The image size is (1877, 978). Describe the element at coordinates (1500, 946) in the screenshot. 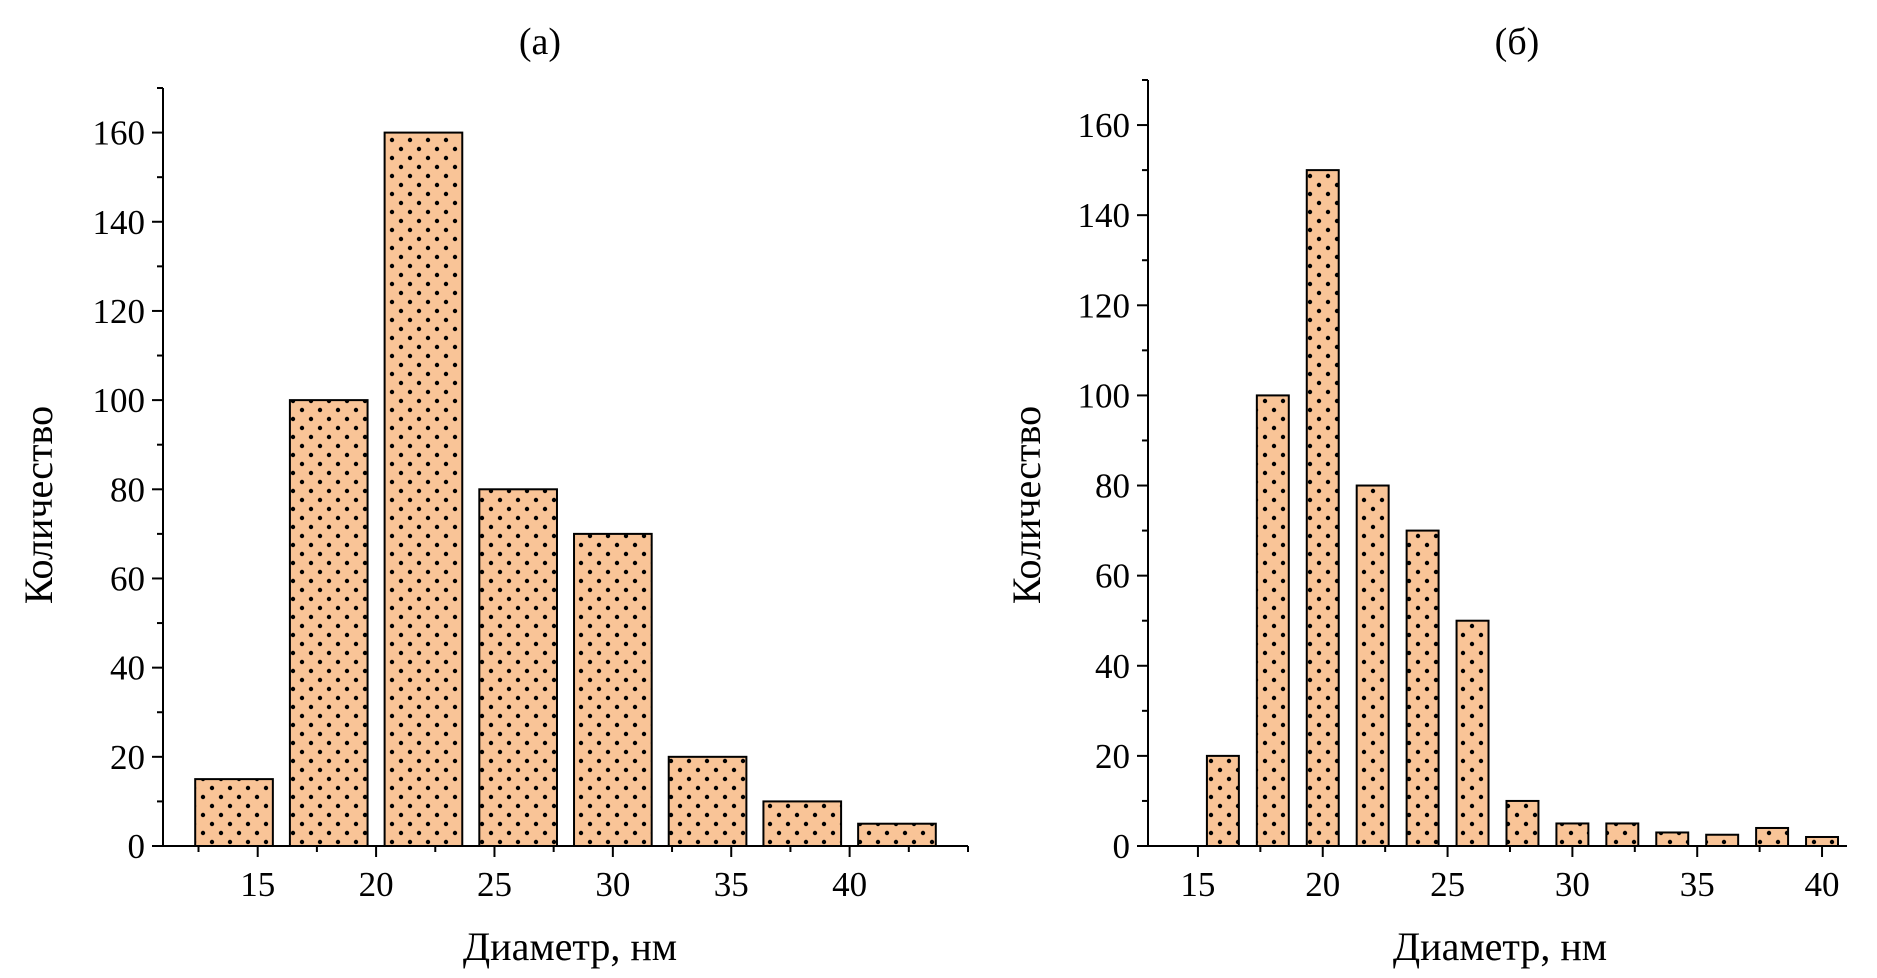

I see `x-axis-label-b: Диаметр, нм` at that location.